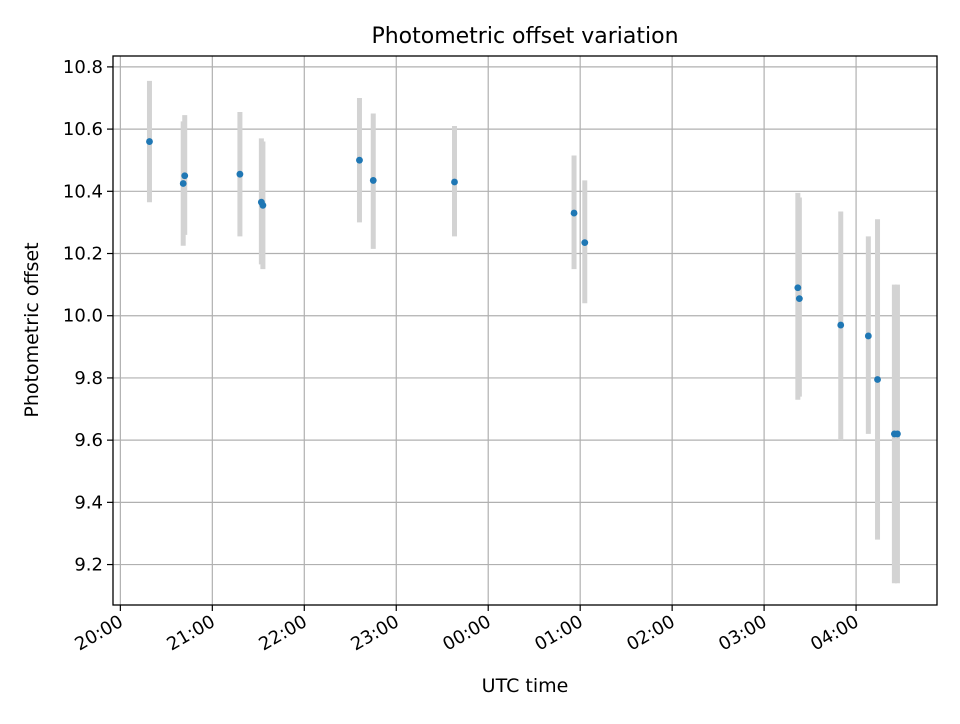  What do you see at coordinates (32, 329) in the screenshot?
I see `y-axis-label: Photometric offset` at bounding box center [32, 329].